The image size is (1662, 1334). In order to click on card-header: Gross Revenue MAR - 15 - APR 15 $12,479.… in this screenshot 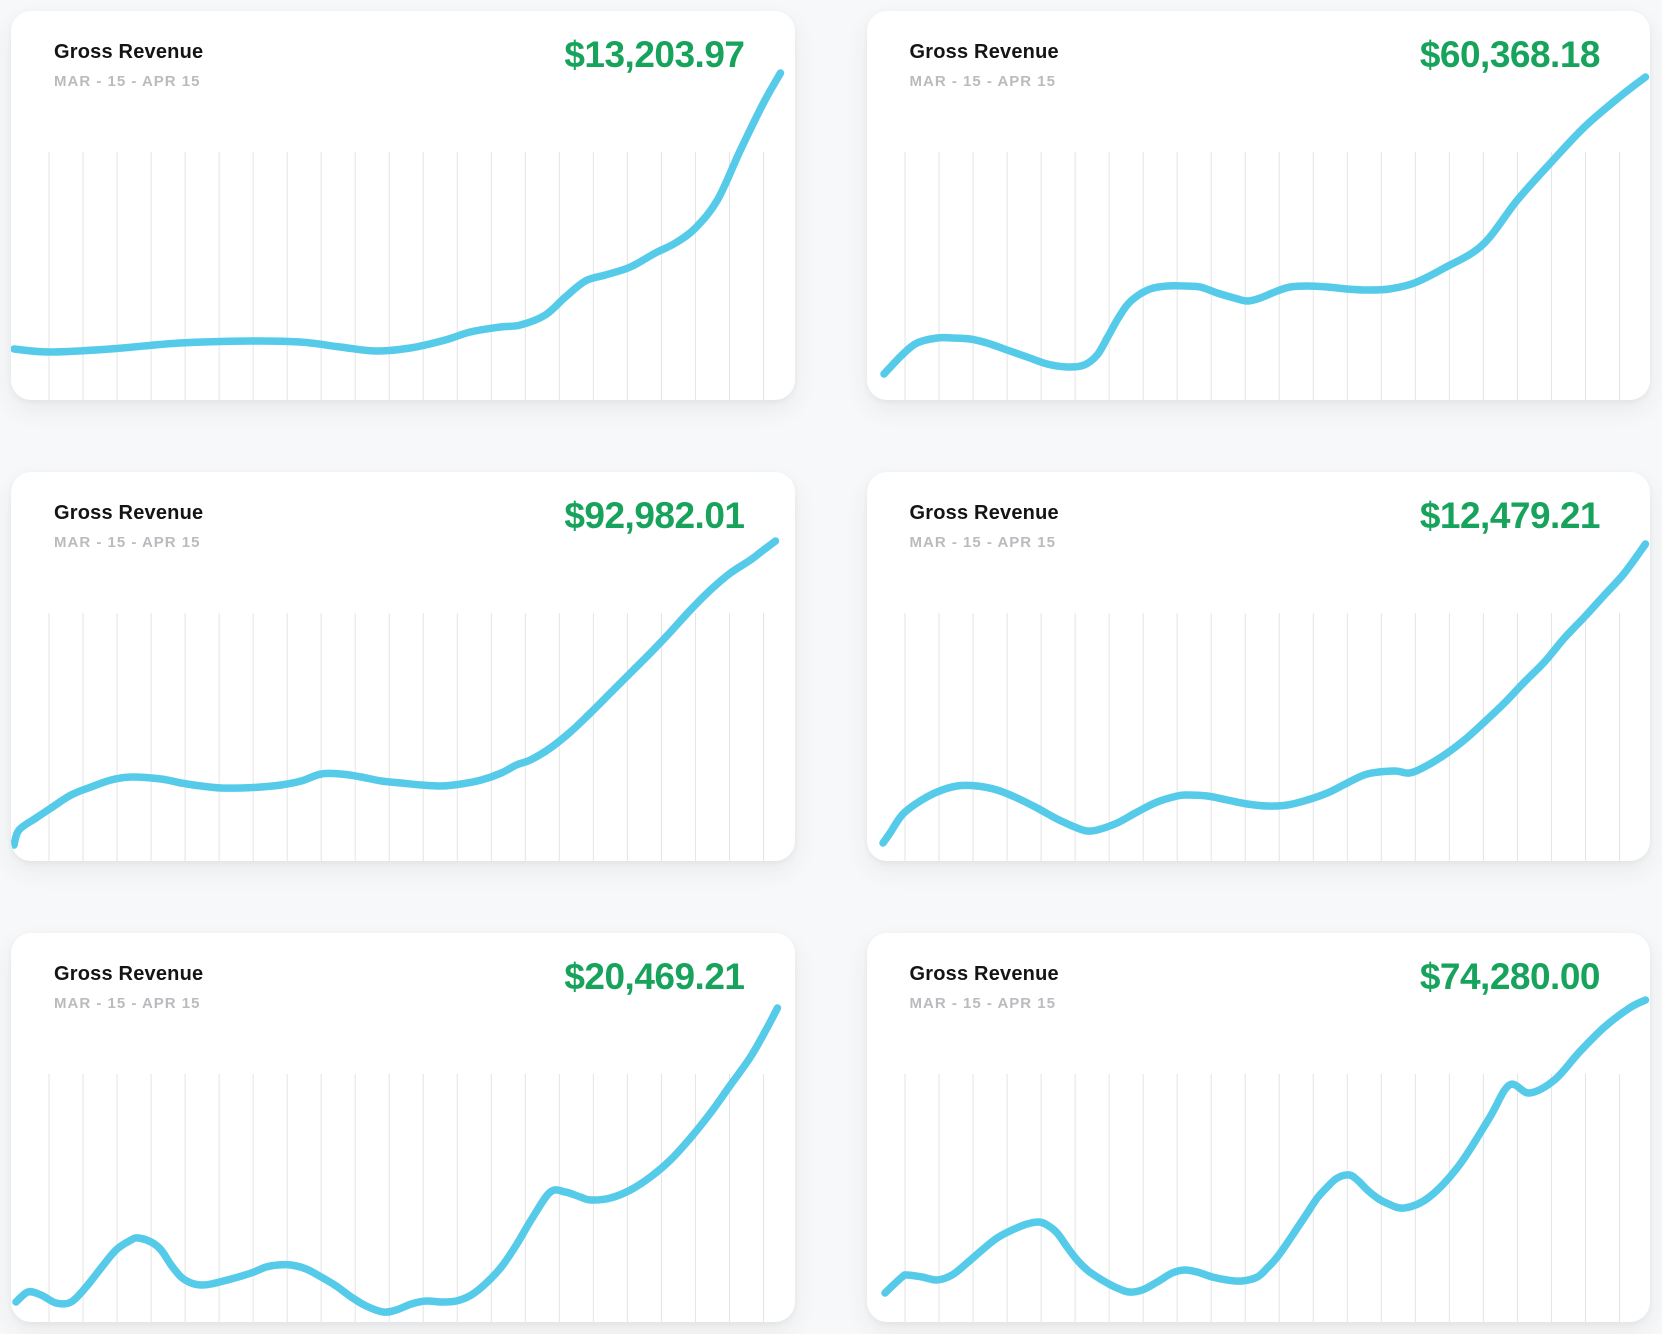, I will do `click(1259, 511)`.